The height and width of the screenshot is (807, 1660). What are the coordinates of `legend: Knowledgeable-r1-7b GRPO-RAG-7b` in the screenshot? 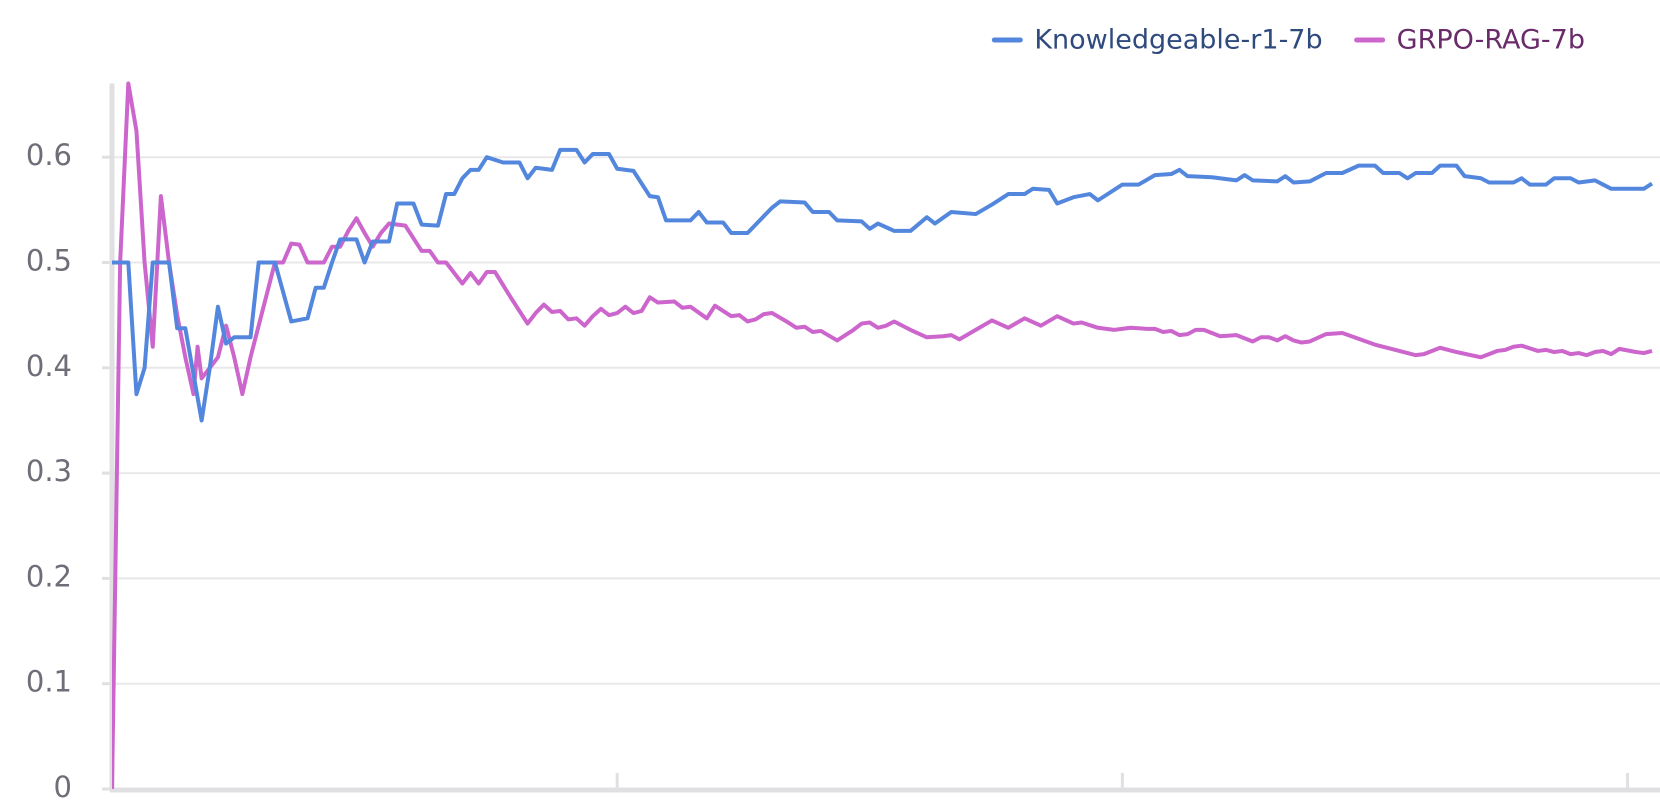 It's located at (1288, 40).